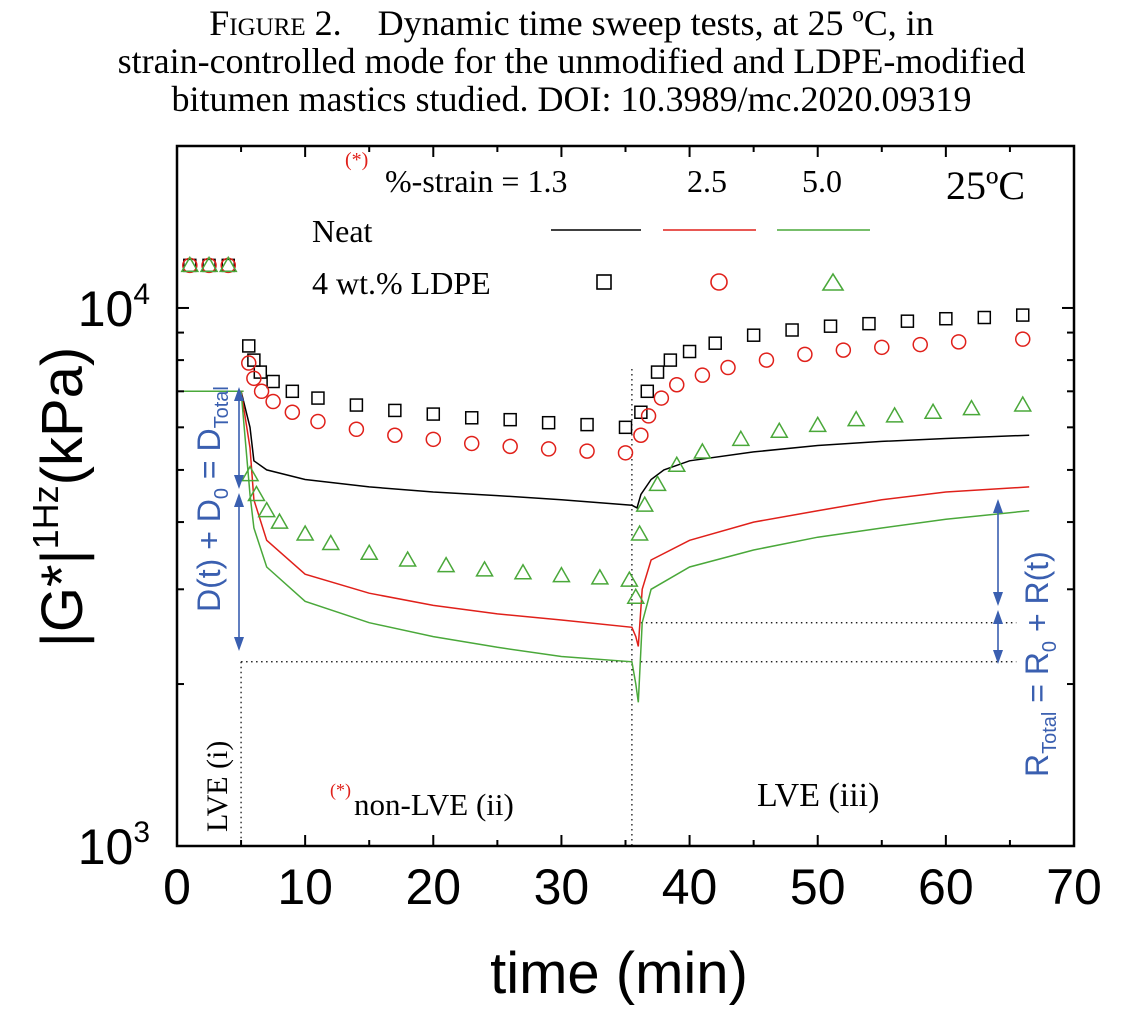 The height and width of the screenshot is (1009, 1143). Describe the element at coordinates (217, 786) in the screenshot. I see `region-label-lve-i: LVE (i)` at that location.